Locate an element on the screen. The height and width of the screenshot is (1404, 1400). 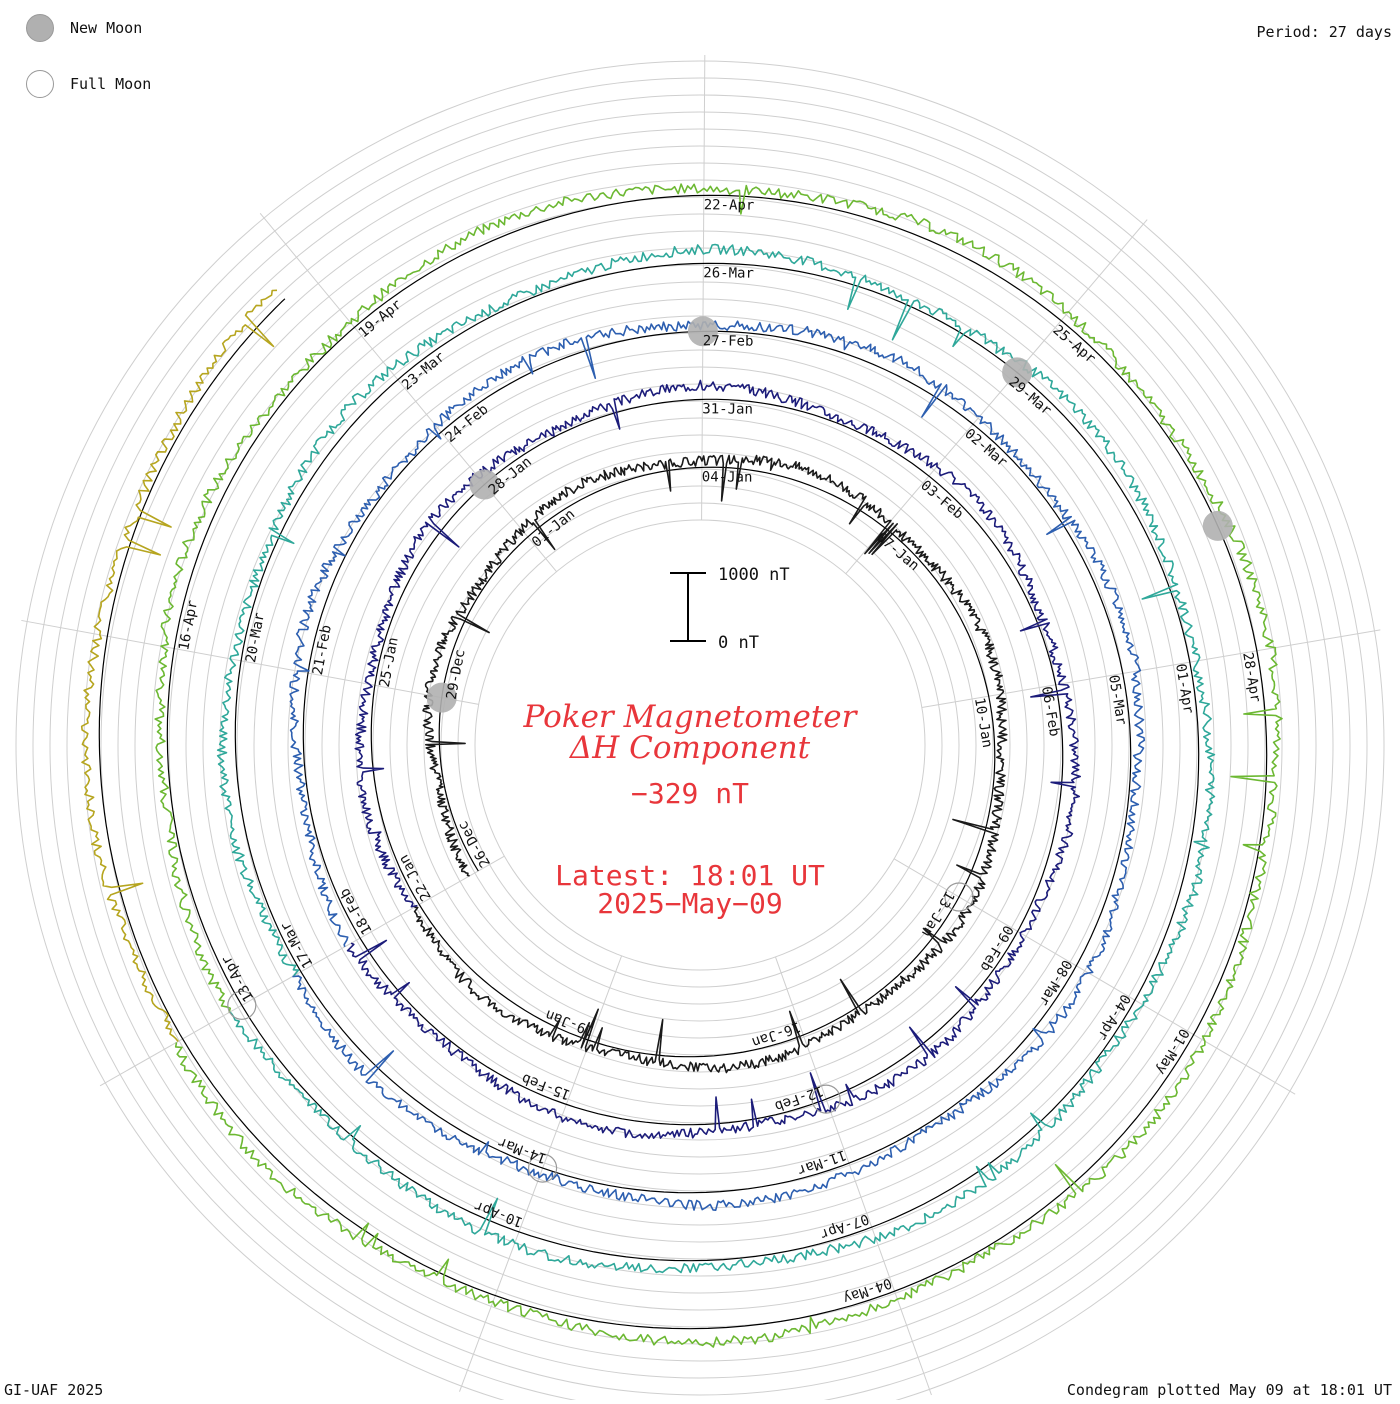
footer-credit: GI-UAF 2025 is located at coordinates (54, 1390).